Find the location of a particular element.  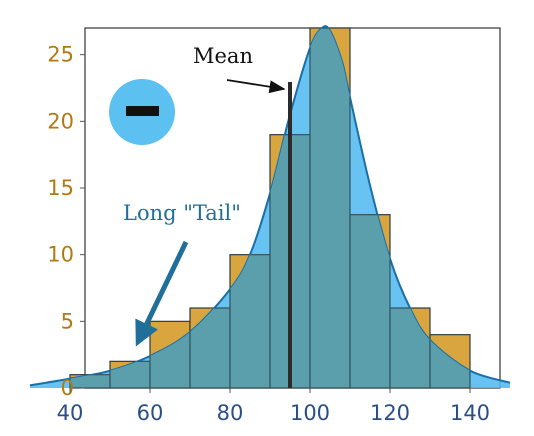

x-tick-label-60: 60 is located at coordinates (150, 413).